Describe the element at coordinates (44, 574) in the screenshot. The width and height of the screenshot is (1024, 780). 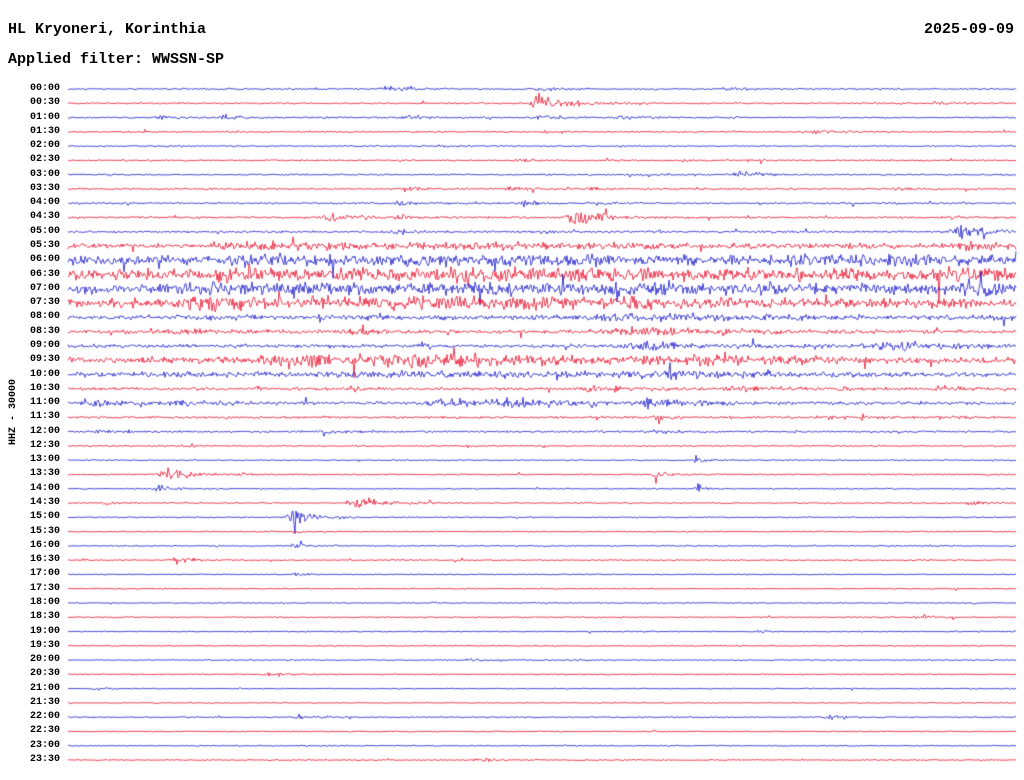
I see `trace-time-label: 17:00` at that location.